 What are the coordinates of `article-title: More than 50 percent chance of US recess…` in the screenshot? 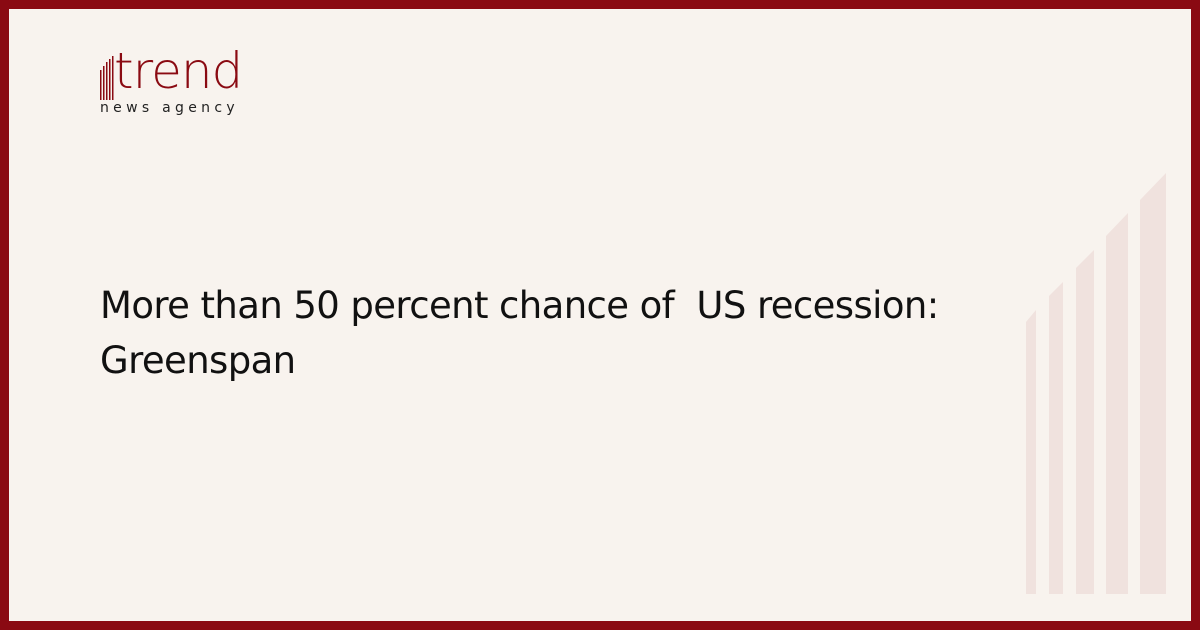 It's located at (525, 333).